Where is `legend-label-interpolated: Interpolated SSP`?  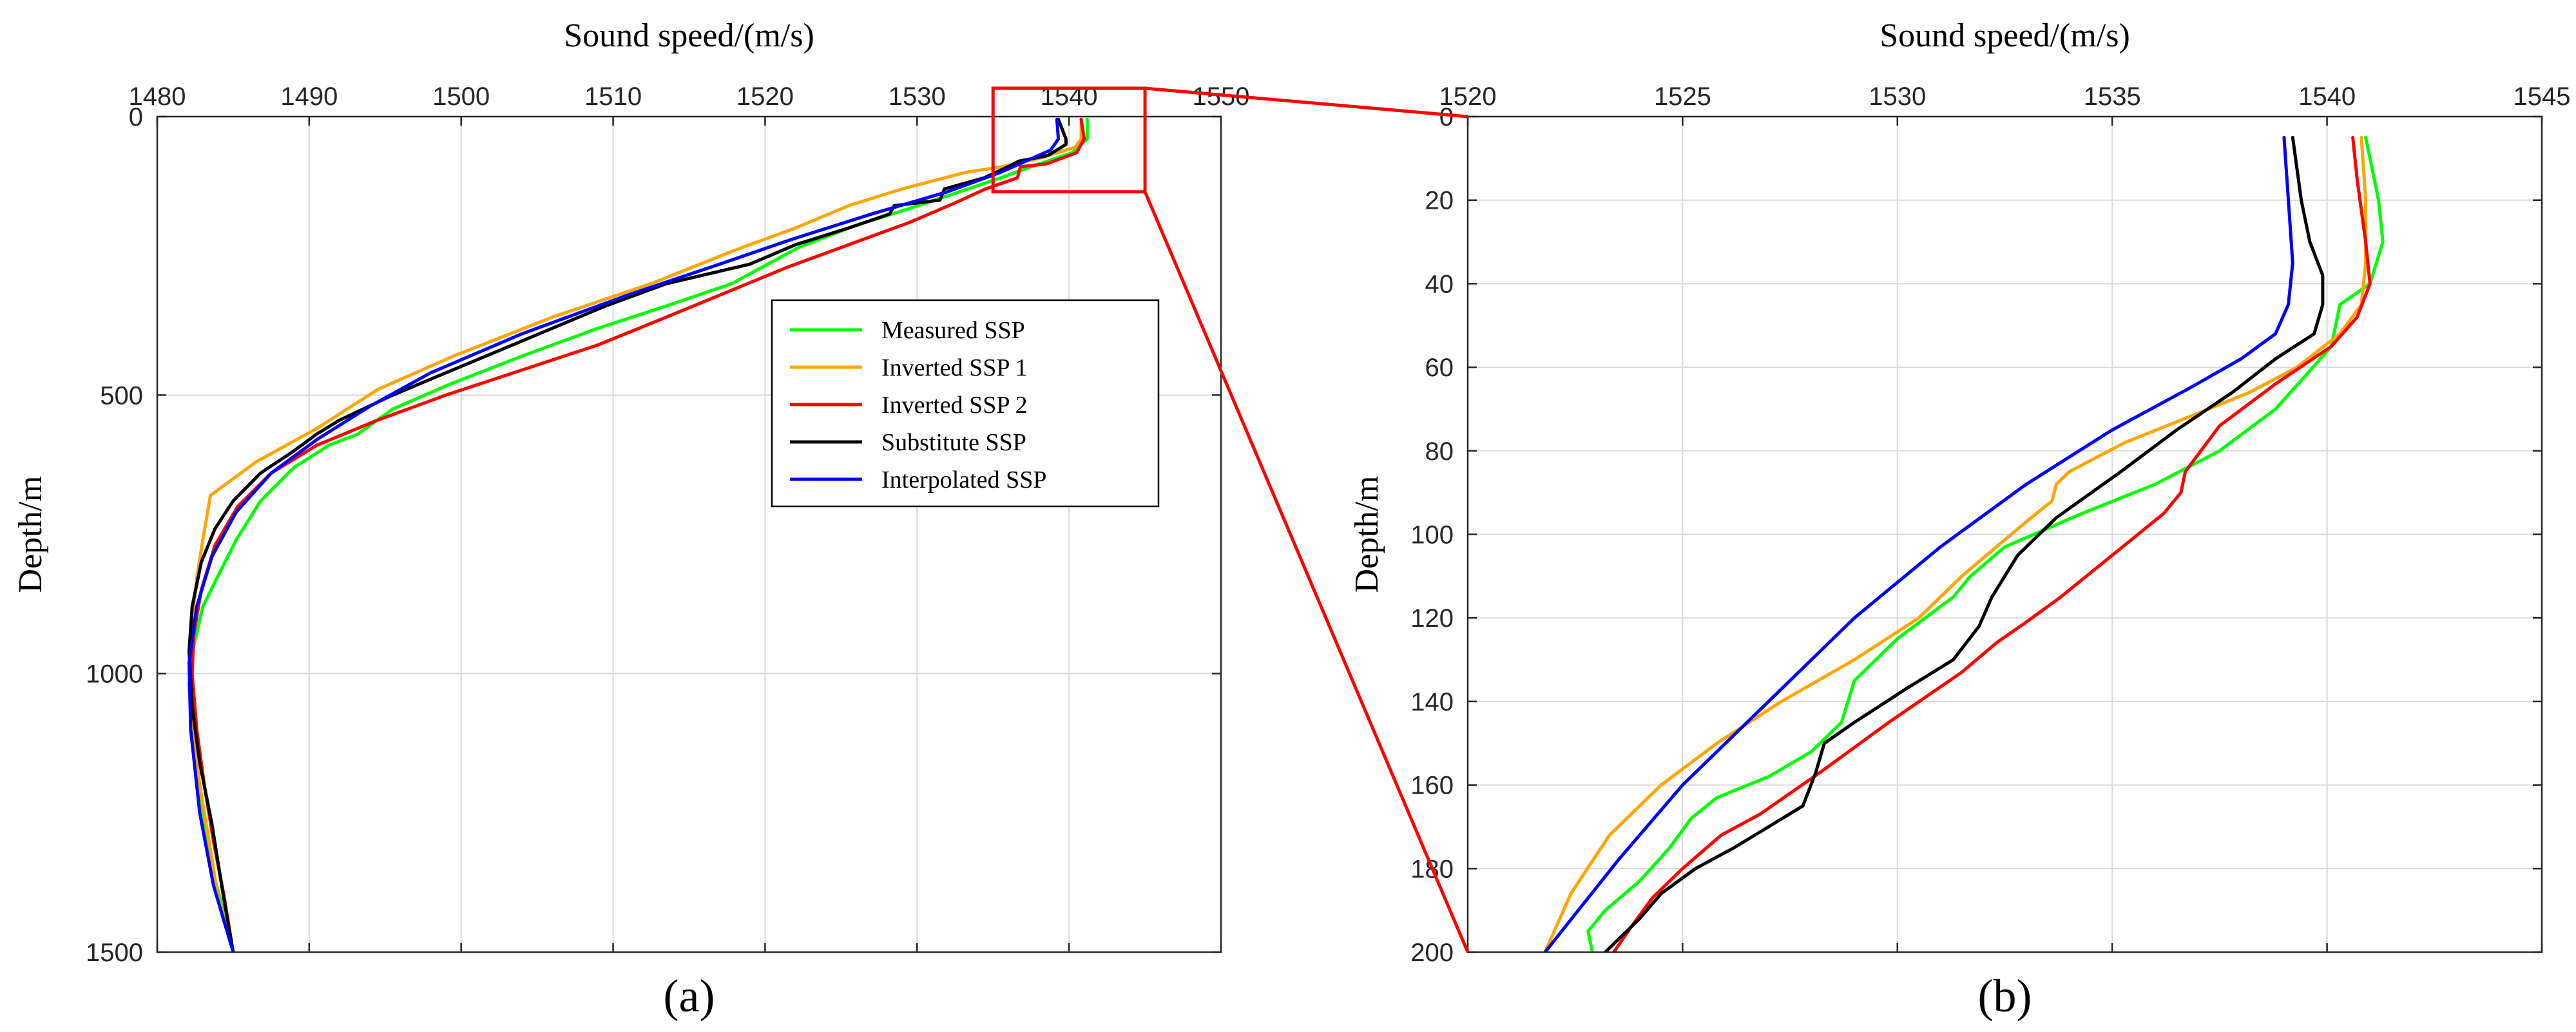 legend-label-interpolated: Interpolated SSP is located at coordinates (964, 479).